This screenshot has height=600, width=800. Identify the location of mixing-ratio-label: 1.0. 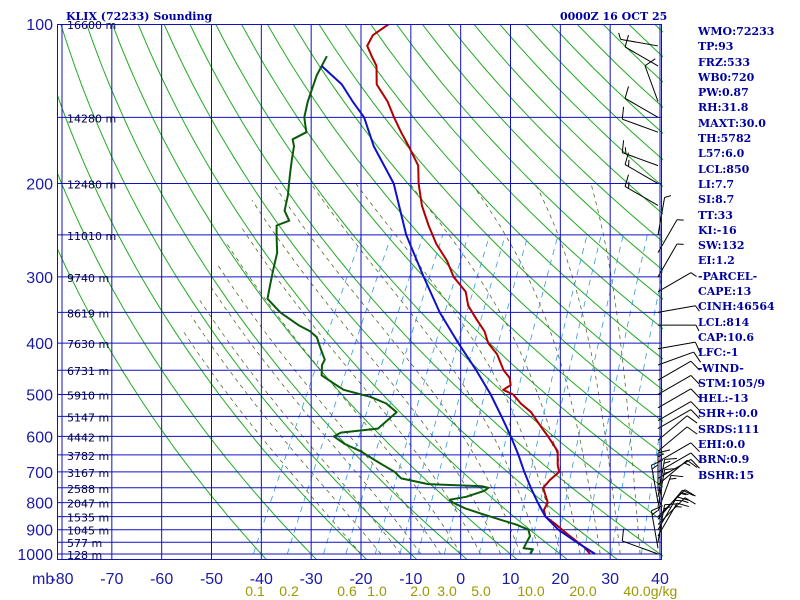
(377, 591).